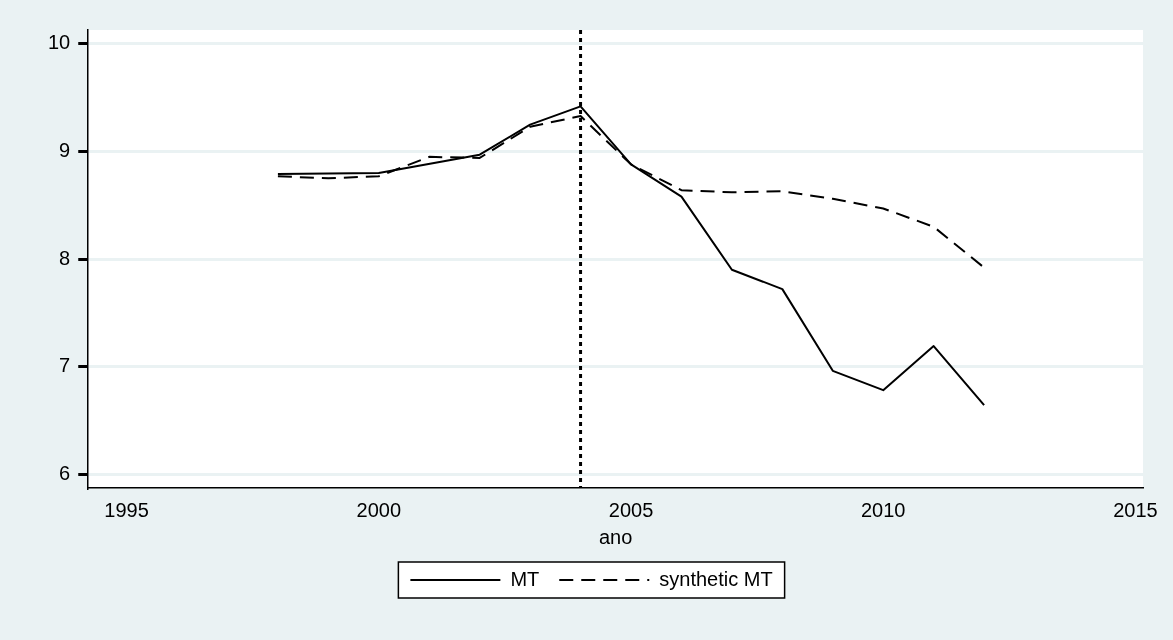 The image size is (1173, 640). What do you see at coordinates (65, 257) in the screenshot?
I see `y-tick-label: 8` at bounding box center [65, 257].